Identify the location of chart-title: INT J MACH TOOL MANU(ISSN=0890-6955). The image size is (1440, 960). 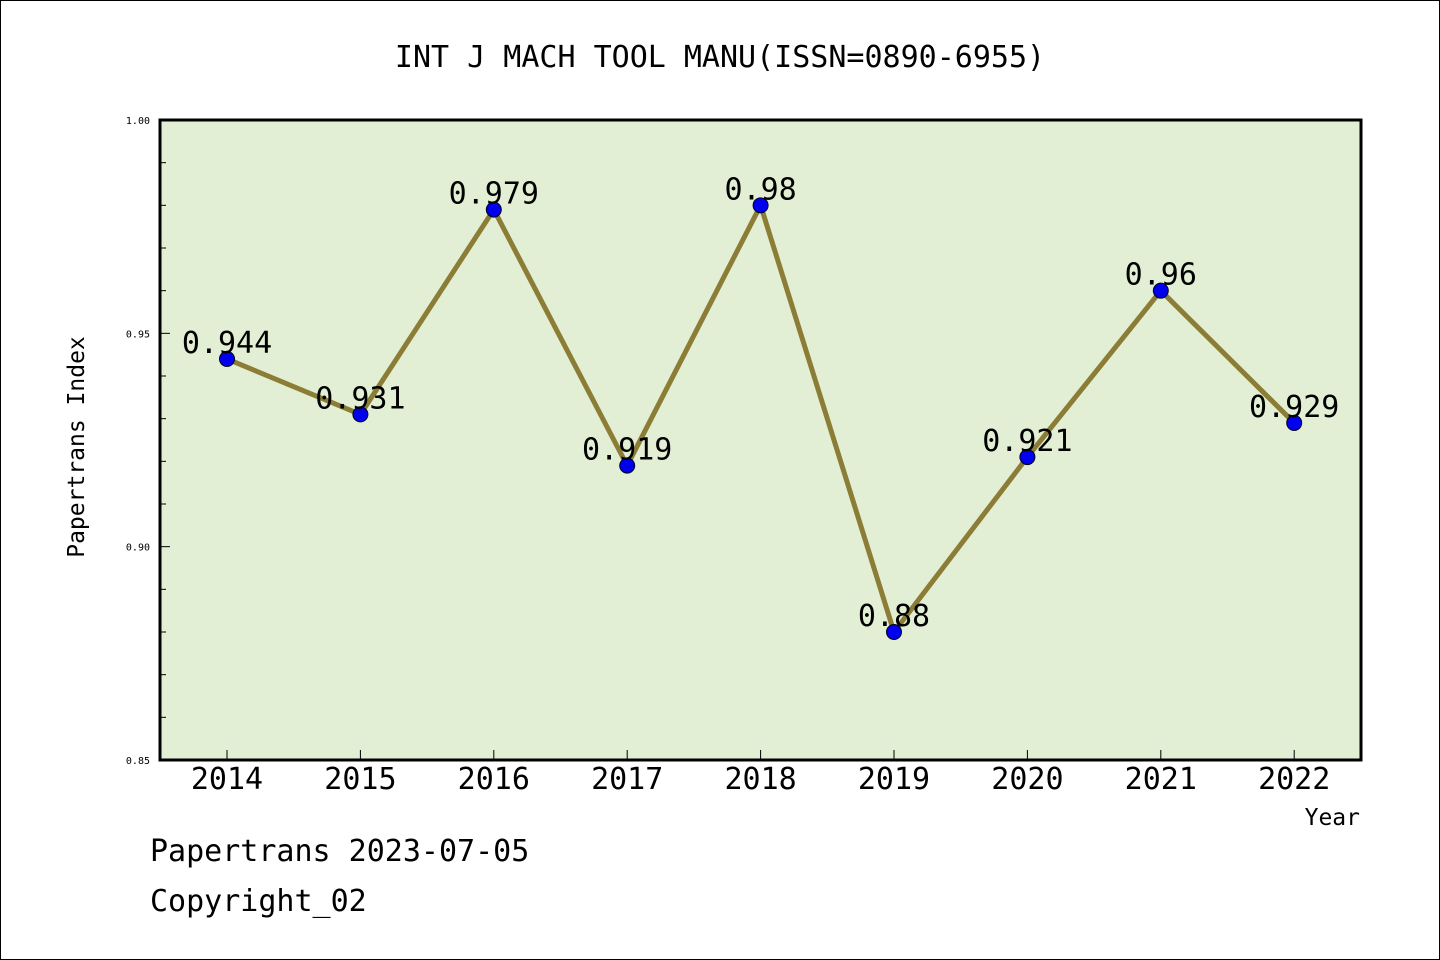
(720, 57).